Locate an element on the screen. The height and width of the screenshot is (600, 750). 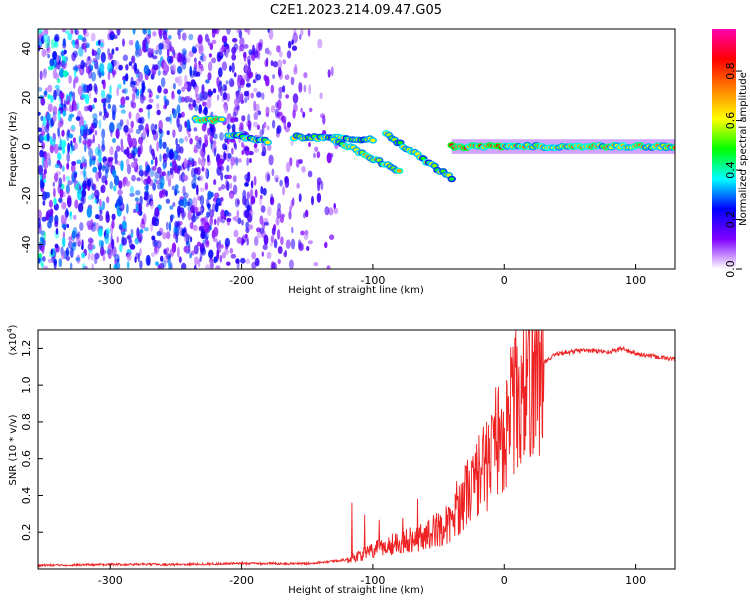
y-tick-label: 0.8 is located at coordinates (26, 422).